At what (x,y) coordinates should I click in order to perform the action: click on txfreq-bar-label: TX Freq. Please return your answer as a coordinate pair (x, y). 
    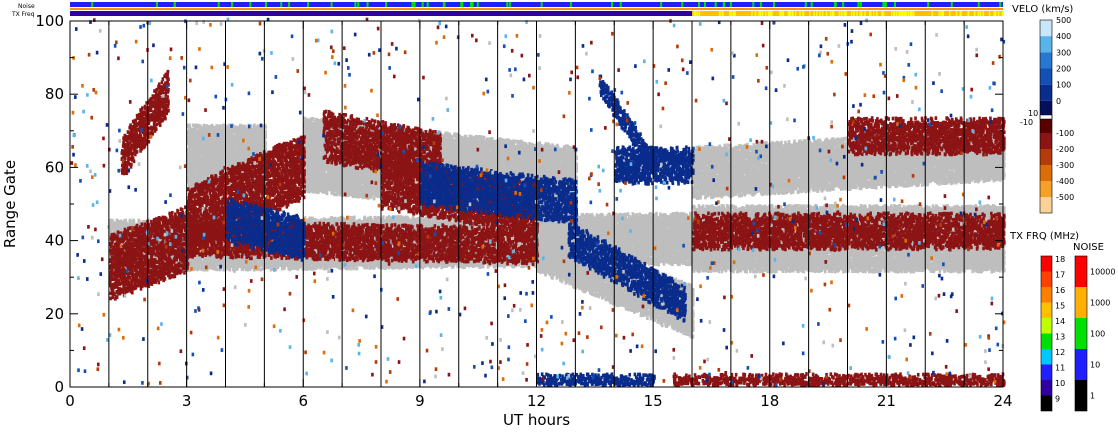
    Looking at the image, I should click on (23, 14).